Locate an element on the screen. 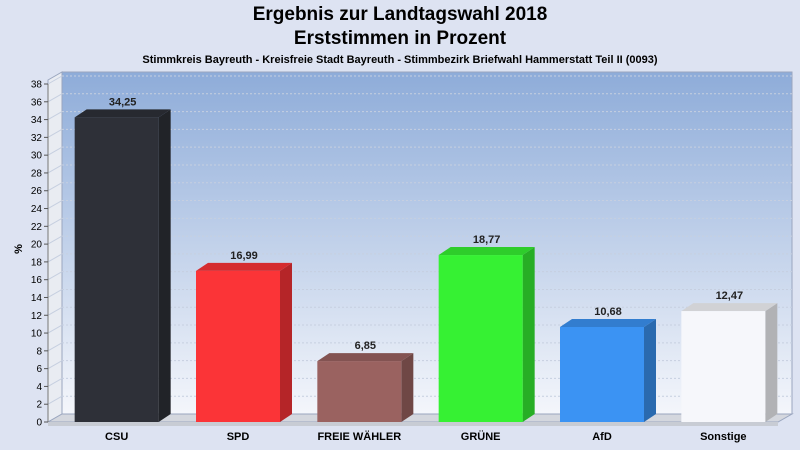  y-tick-label: 20 is located at coordinates (37, 245).